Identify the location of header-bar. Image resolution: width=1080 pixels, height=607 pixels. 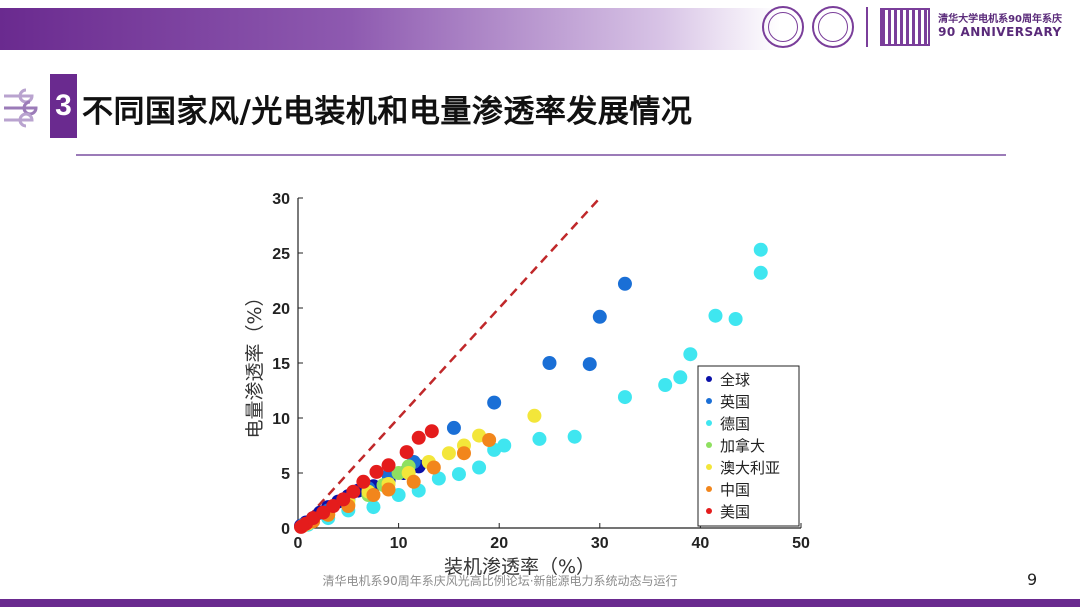
(390, 29).